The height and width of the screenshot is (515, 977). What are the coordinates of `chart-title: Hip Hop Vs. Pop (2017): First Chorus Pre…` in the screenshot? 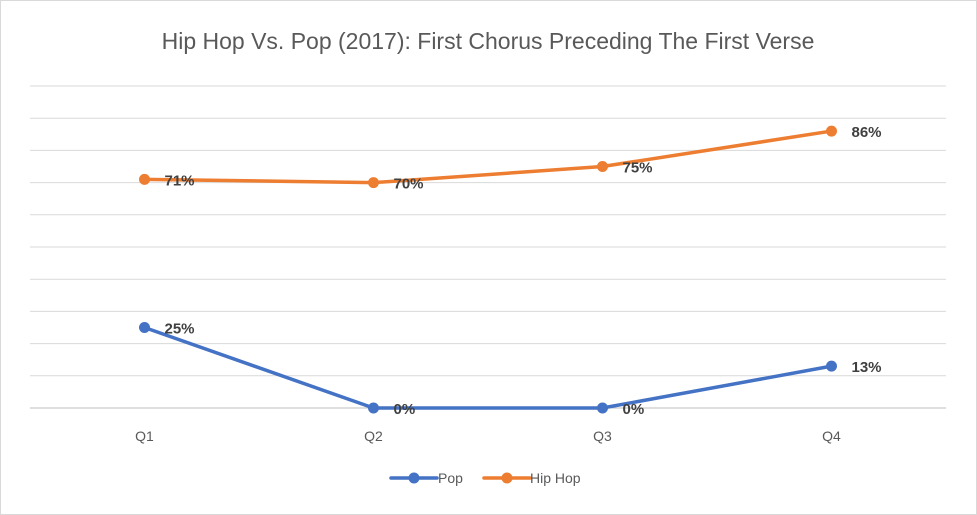 It's located at (488, 41).